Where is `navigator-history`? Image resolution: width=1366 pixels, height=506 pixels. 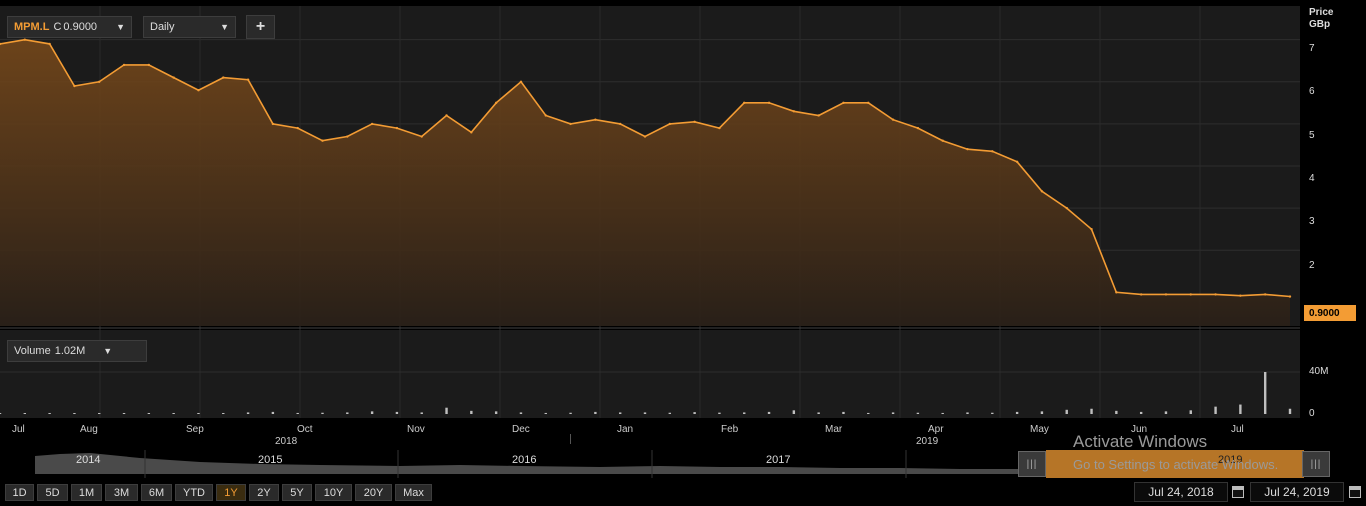
navigator-history is located at coordinates (527, 464).